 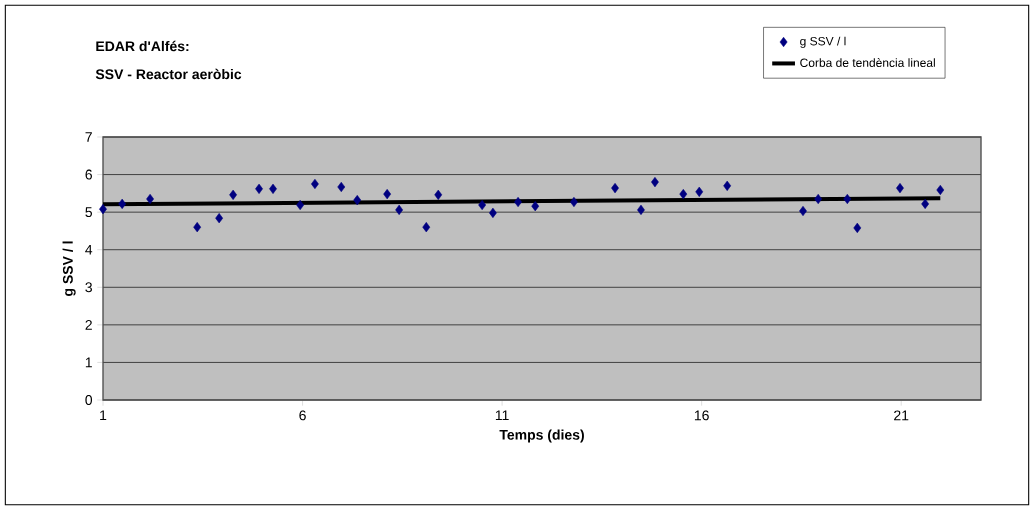 I want to click on y-tick-label: 4, so click(x=89, y=249).